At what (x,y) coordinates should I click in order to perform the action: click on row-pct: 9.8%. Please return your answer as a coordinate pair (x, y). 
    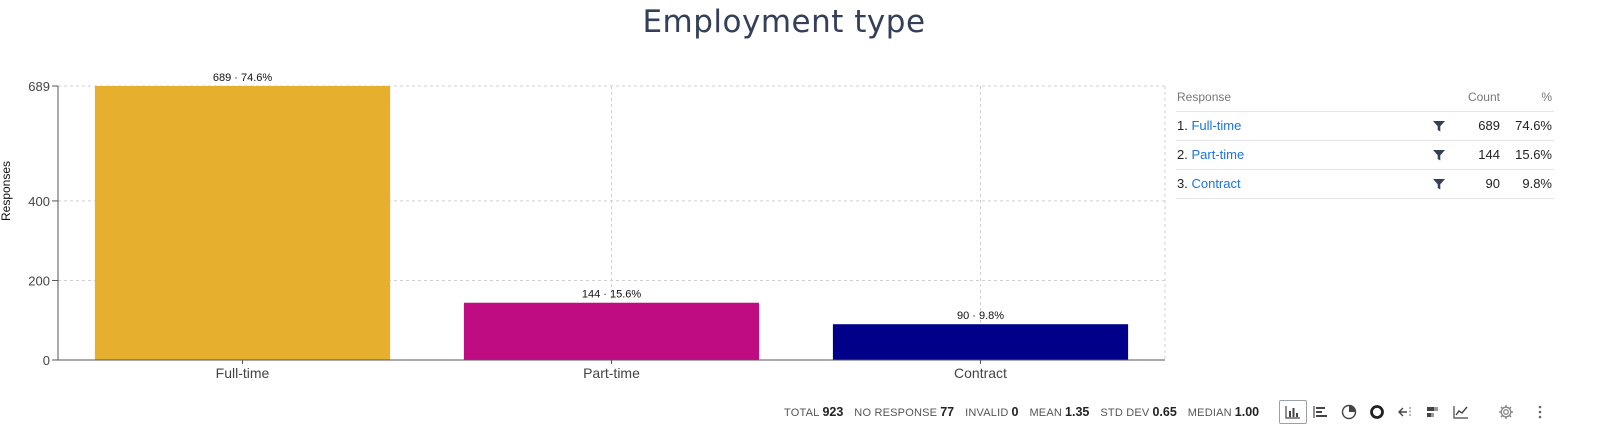
    Looking at the image, I should click on (1537, 183).